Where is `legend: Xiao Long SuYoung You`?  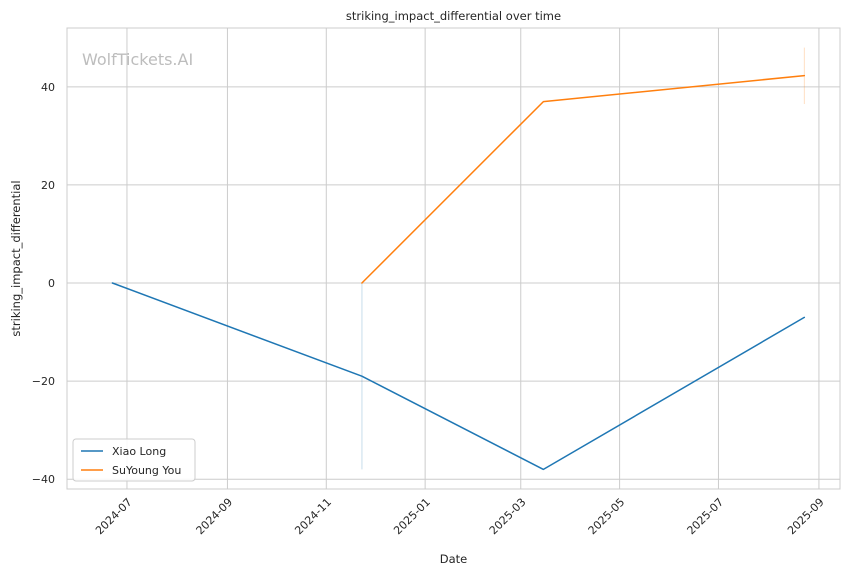 legend: Xiao Long SuYoung You is located at coordinates (134, 460).